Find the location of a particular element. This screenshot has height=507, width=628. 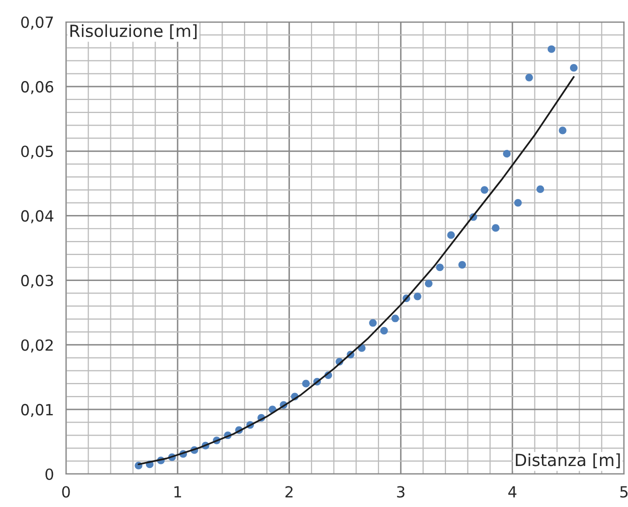

x-tick-label: 5 is located at coordinates (624, 492).